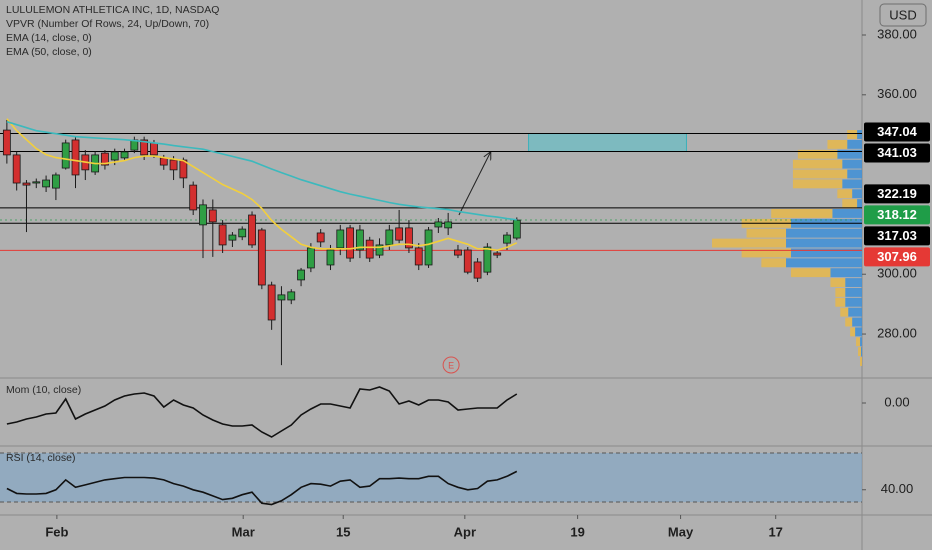 The image size is (932, 550). What do you see at coordinates (49, 38) in the screenshot?
I see `indicator-legend: EMA (14, close, 0)` at bounding box center [49, 38].